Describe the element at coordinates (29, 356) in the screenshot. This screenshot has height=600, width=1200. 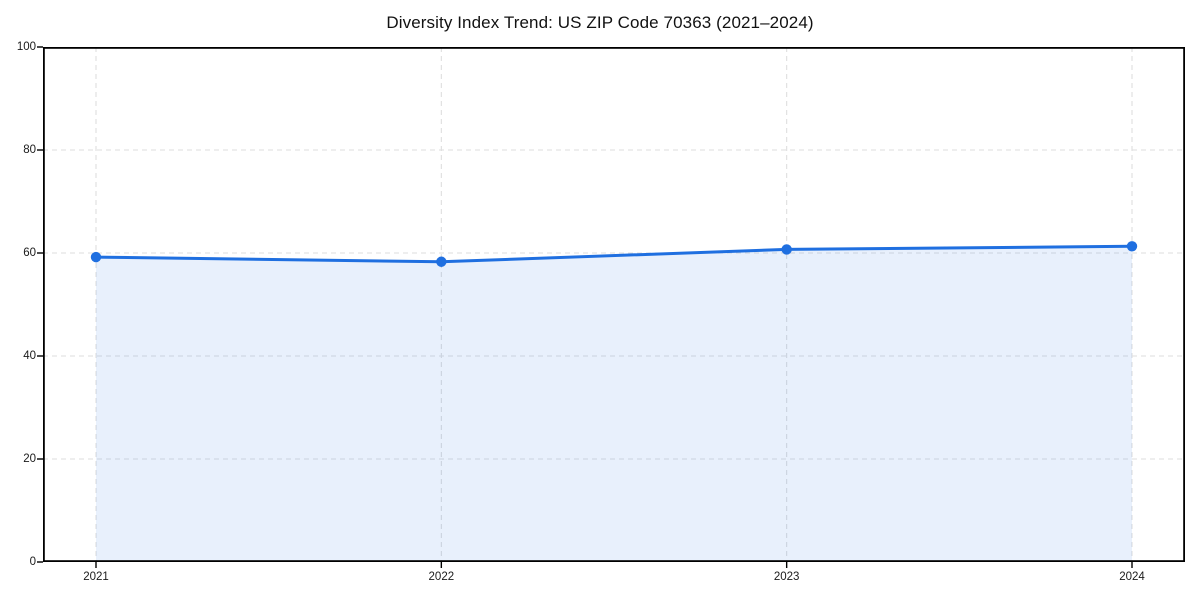
I see `y-tick-label: 40` at that location.